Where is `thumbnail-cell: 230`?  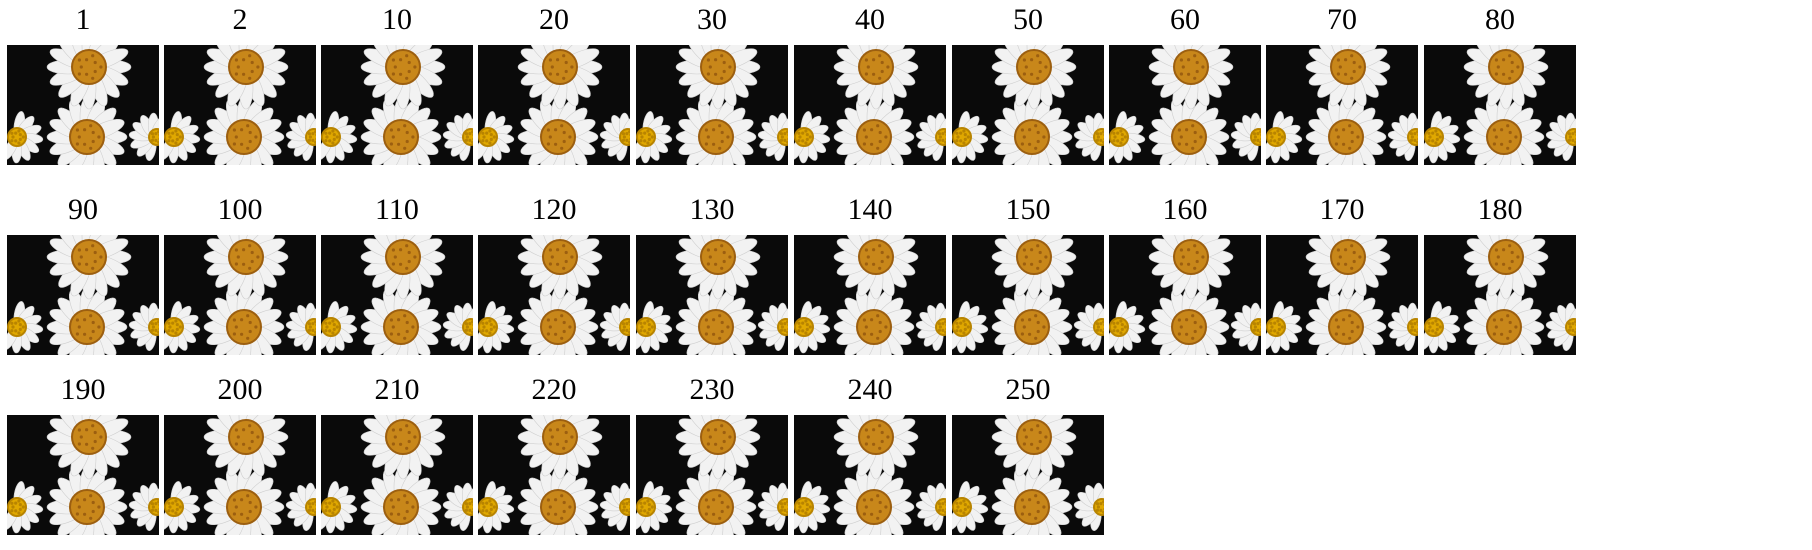
thumbnail-cell: 230 is located at coordinates (712, 452).